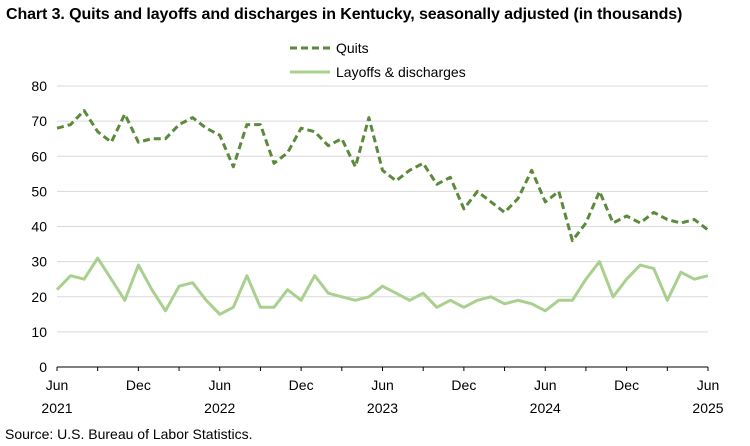 The width and height of the screenshot is (750, 446). I want to click on y-tick-label-50: 50, so click(39, 191).